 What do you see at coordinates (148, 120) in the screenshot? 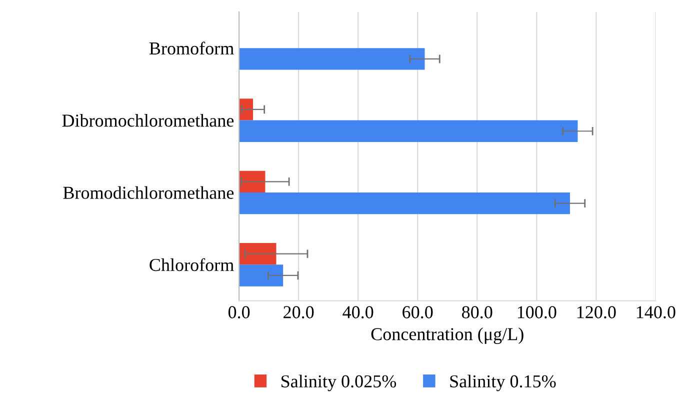
I see `y-tick-label: Dibromochloromethane` at bounding box center [148, 120].